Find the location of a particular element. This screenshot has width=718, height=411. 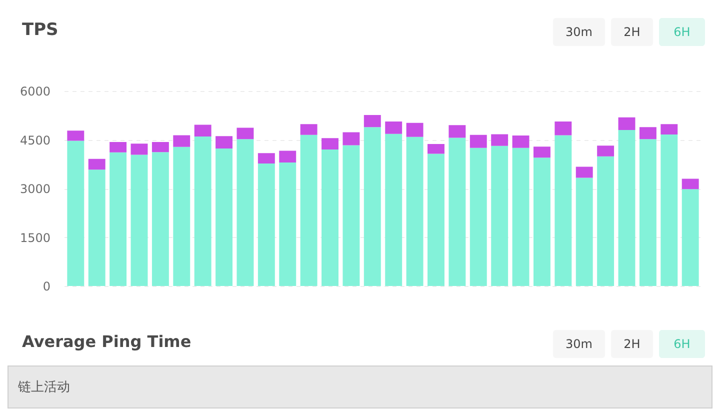

y-tick-label: 1500 is located at coordinates (35, 237).